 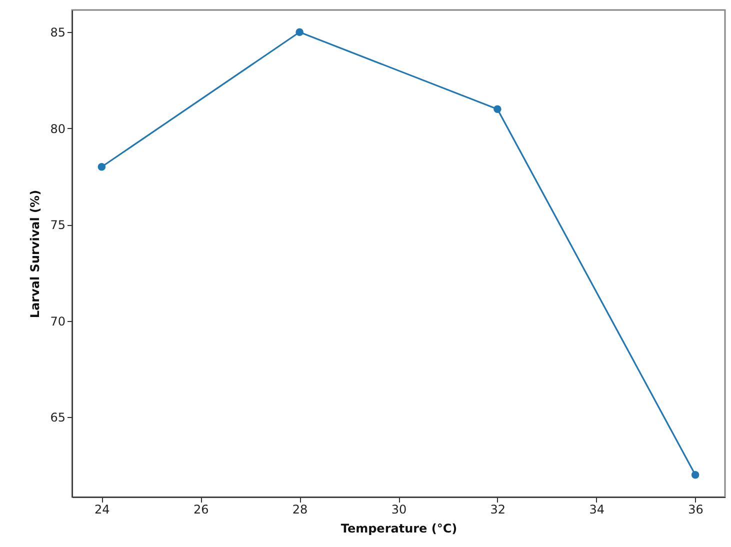 I want to click on x-tick-label: 30, so click(x=399, y=509).